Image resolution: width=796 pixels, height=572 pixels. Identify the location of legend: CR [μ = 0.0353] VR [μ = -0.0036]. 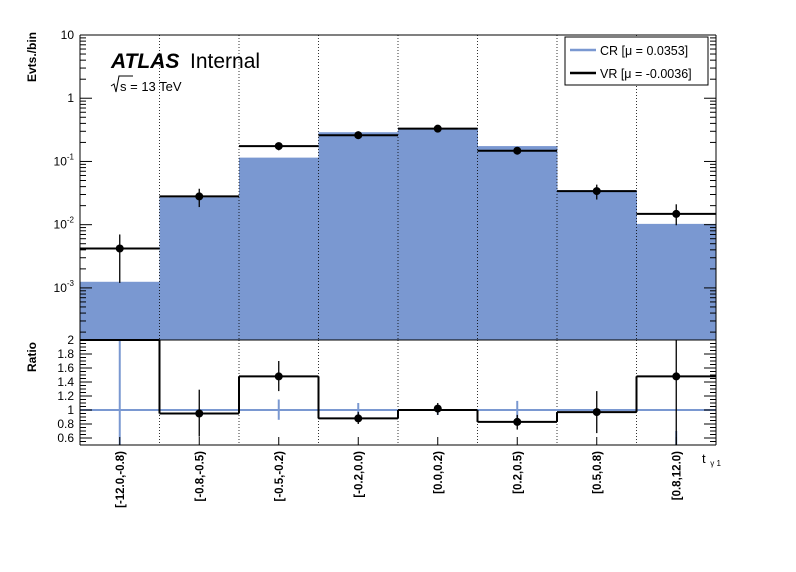
(636, 61).